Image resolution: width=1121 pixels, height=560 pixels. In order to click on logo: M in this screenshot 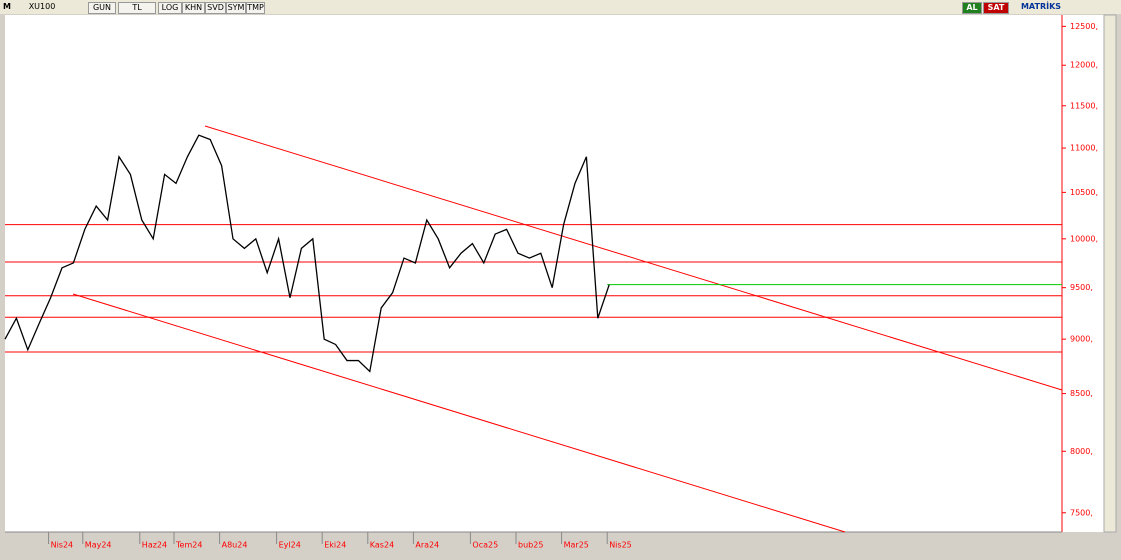, I will do `click(7, 6)`.